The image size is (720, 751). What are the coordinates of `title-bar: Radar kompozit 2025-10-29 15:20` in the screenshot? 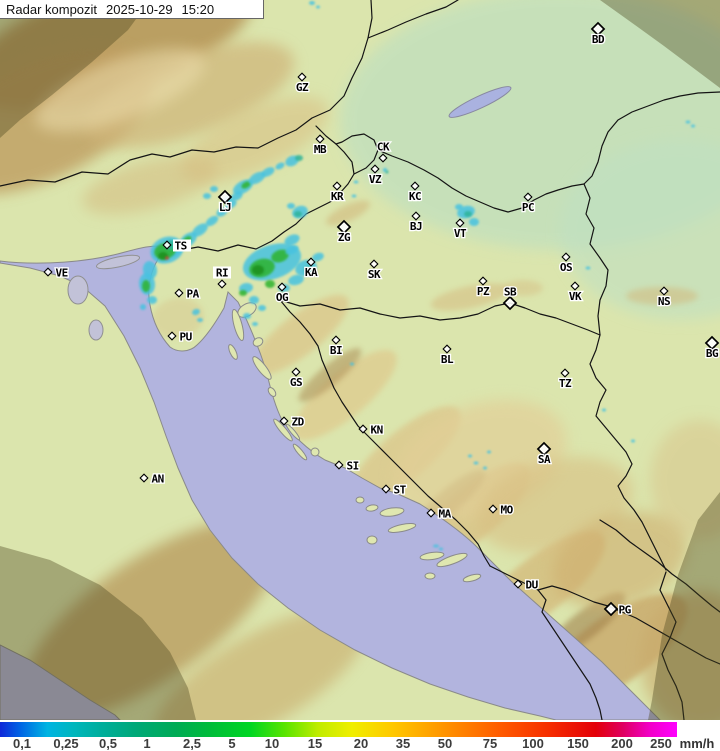 It's located at (132, 9).